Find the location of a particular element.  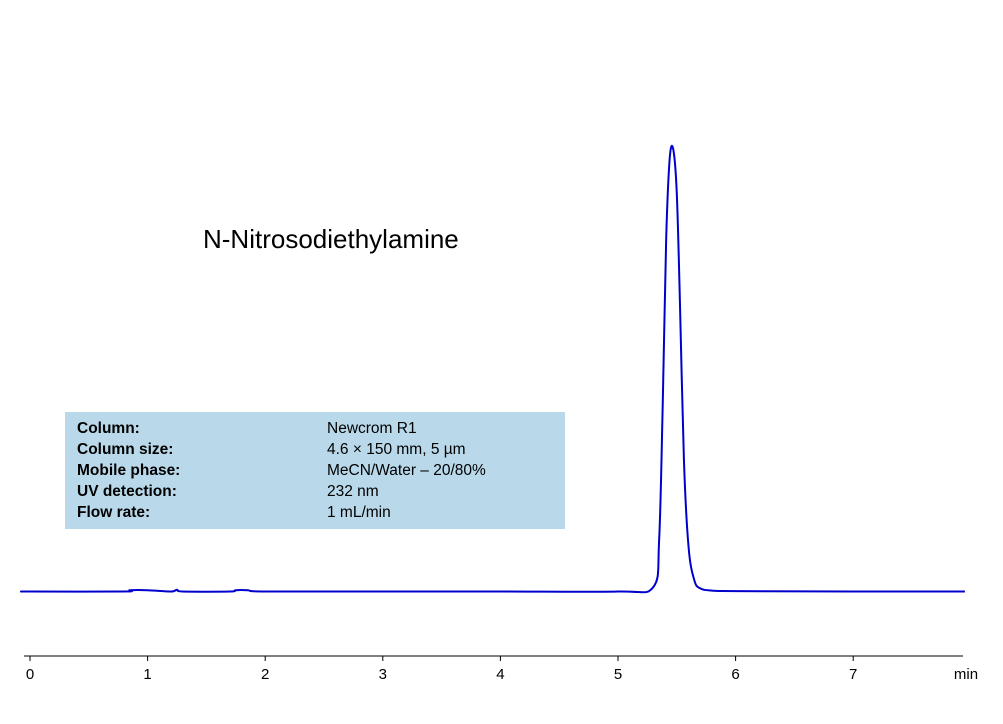

x-tick-label: 1 is located at coordinates (147, 674).